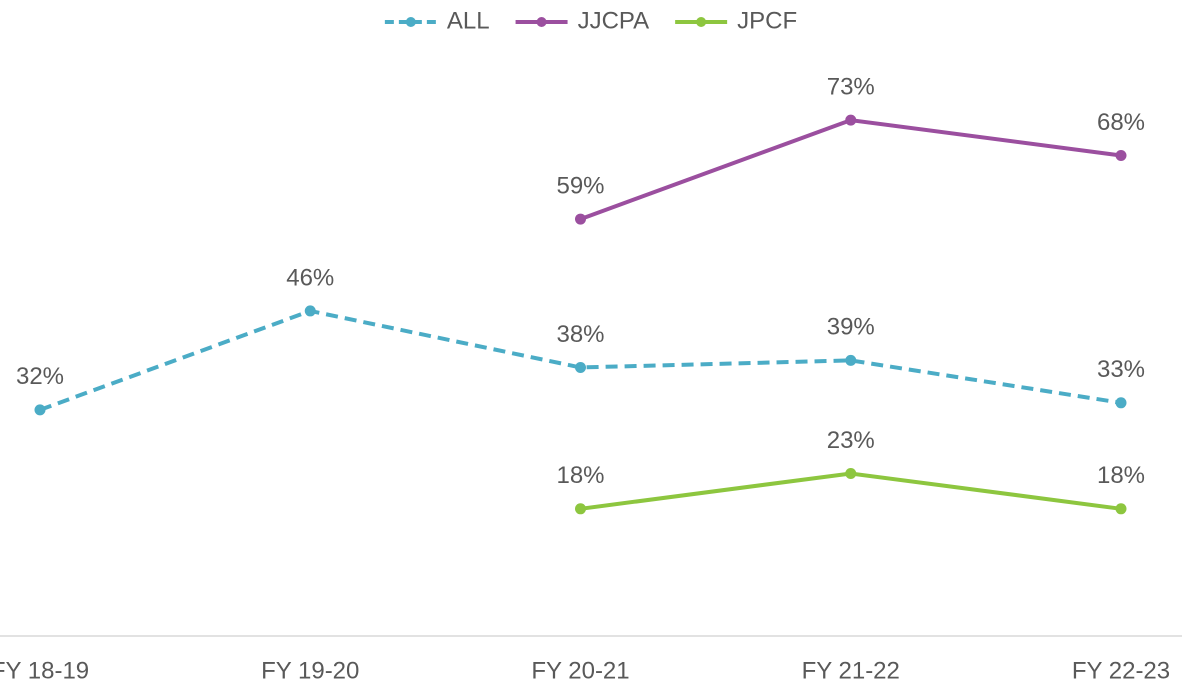 The height and width of the screenshot is (688, 1182). I want to click on legend-label: JJCPA, so click(614, 20).